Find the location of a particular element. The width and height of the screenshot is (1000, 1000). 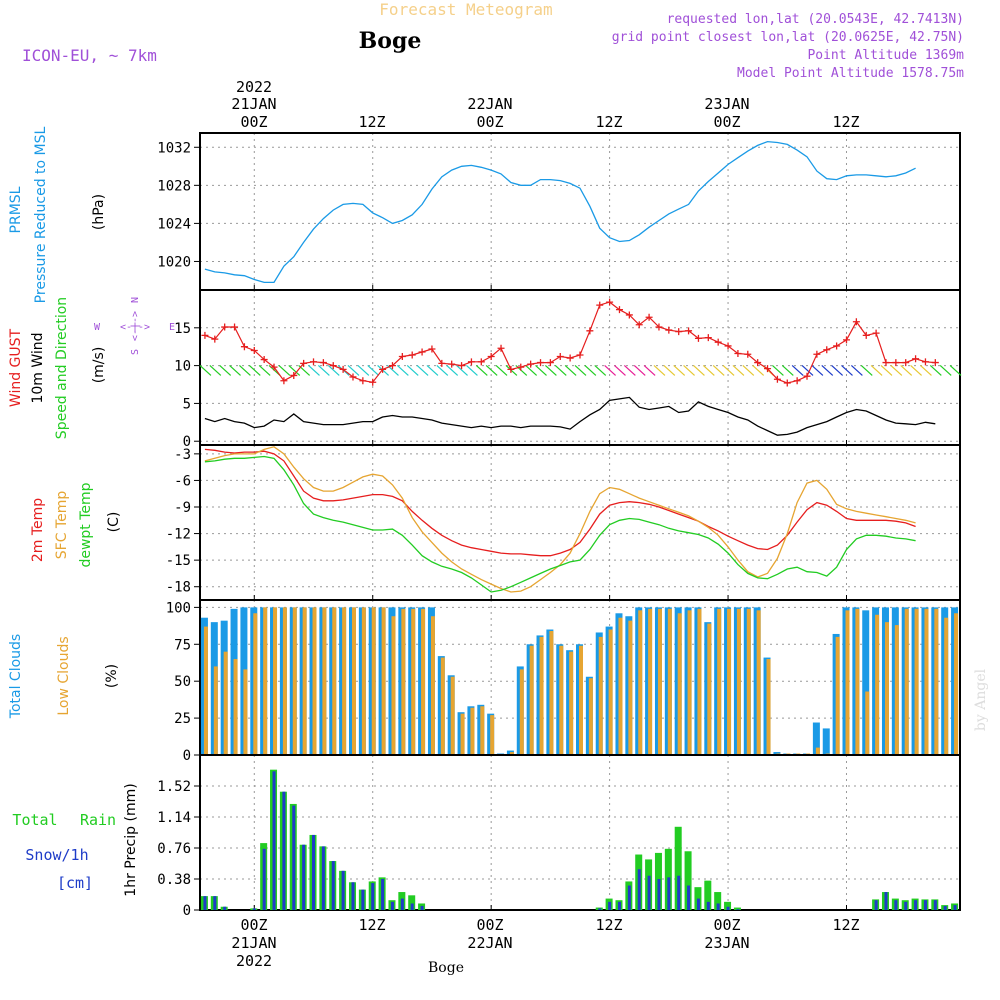

clouds-ytick-label-0: 0 is located at coordinates (187, 756).